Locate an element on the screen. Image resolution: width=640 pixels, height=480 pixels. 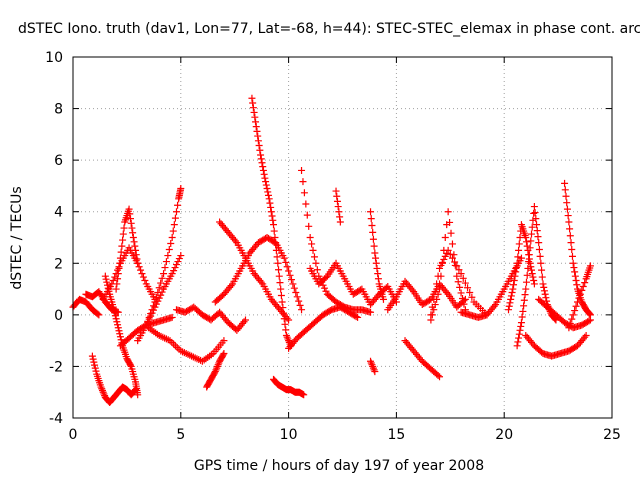
y-tick-label: 2 is located at coordinates (58, 264).